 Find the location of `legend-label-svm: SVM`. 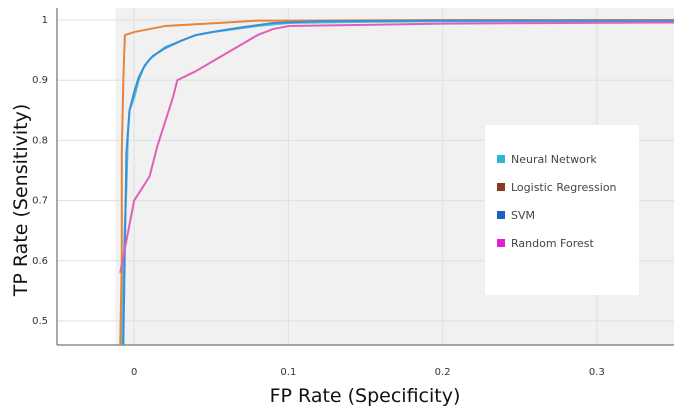

legend-label-svm: SVM is located at coordinates (523, 215).